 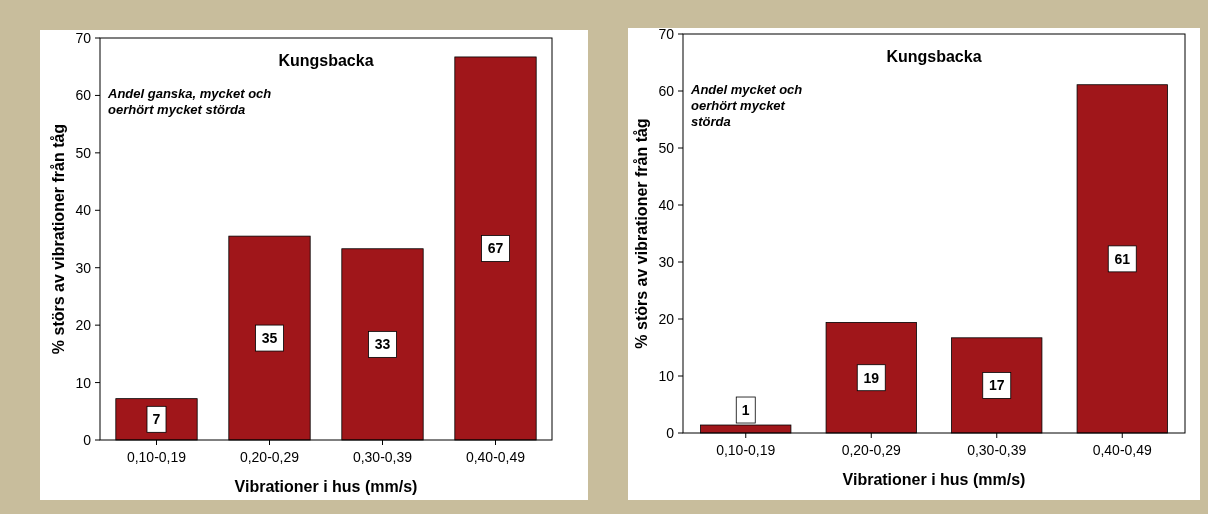 What do you see at coordinates (996, 385) in the screenshot?
I see `data-label: 17` at bounding box center [996, 385].